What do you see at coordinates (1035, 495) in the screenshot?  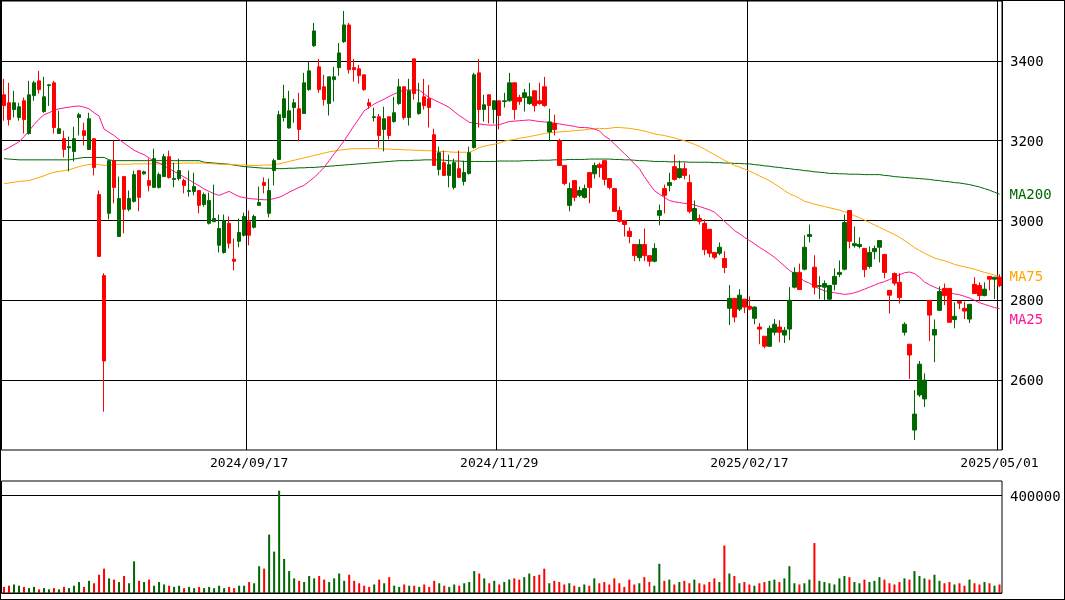 I see `y-tick-label: 400000` at bounding box center [1035, 495].